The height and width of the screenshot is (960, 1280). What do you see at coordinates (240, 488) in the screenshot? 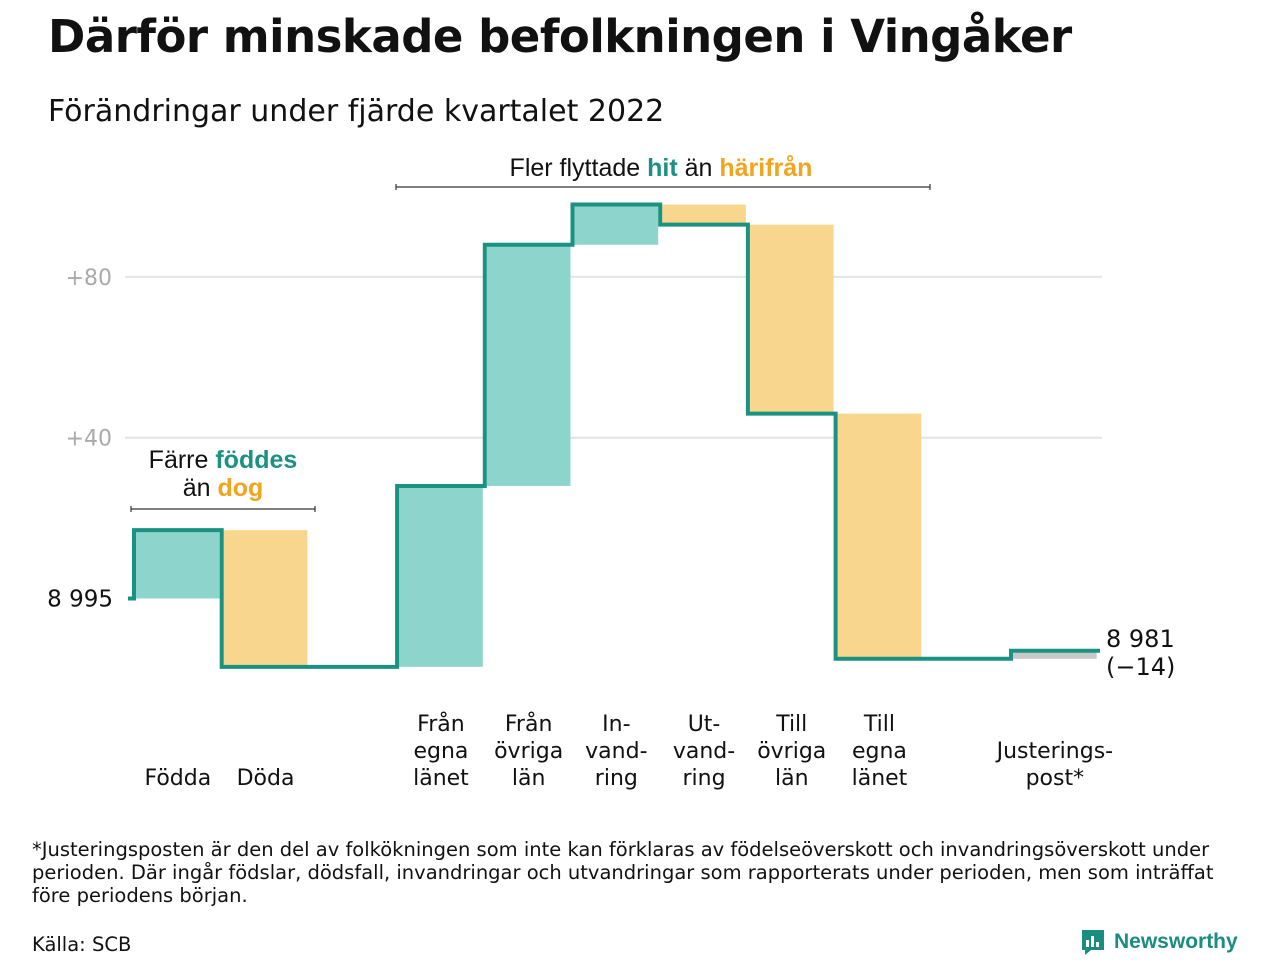
I see `annotation-text-part: dog` at bounding box center [240, 488].